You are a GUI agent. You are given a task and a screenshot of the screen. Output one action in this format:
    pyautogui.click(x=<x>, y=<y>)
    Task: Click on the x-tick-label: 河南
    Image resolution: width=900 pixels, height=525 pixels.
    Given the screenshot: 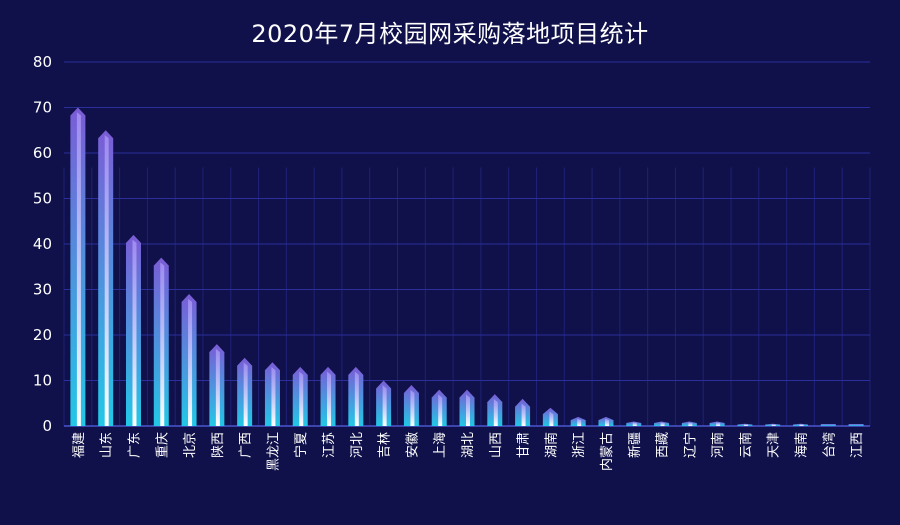 What is the action you would take?
    pyautogui.click(x=718, y=445)
    